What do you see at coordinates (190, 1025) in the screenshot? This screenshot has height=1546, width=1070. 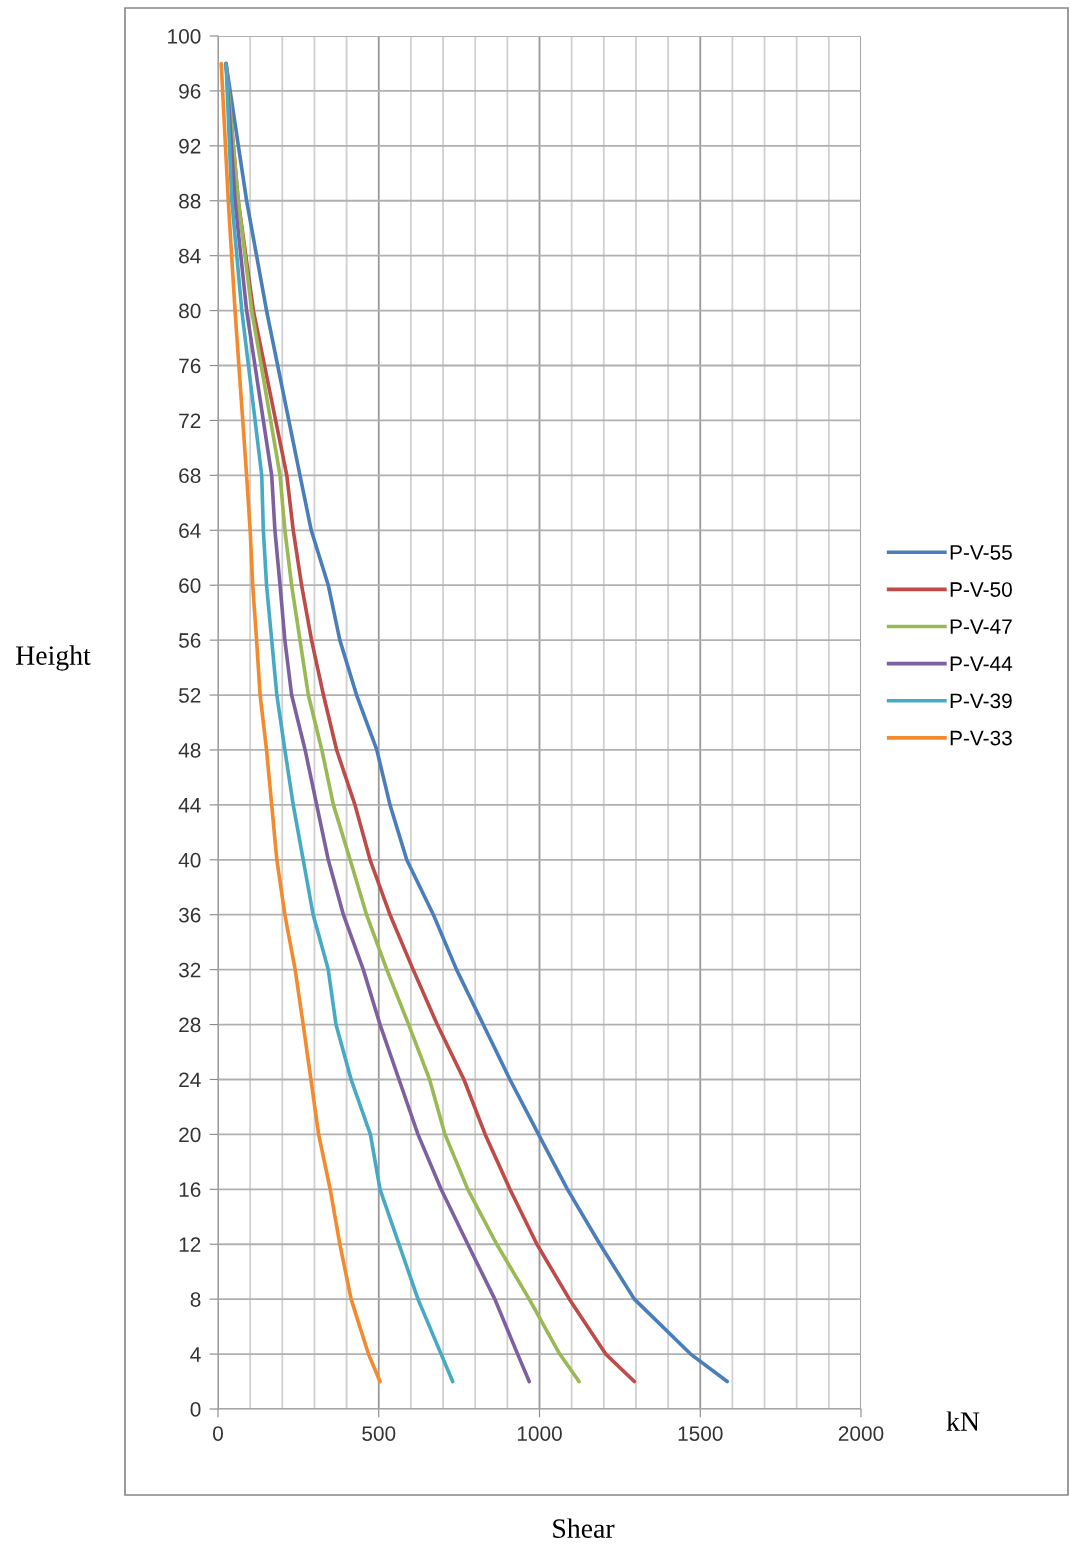 I see `y-tick-label: 28` at bounding box center [190, 1025].